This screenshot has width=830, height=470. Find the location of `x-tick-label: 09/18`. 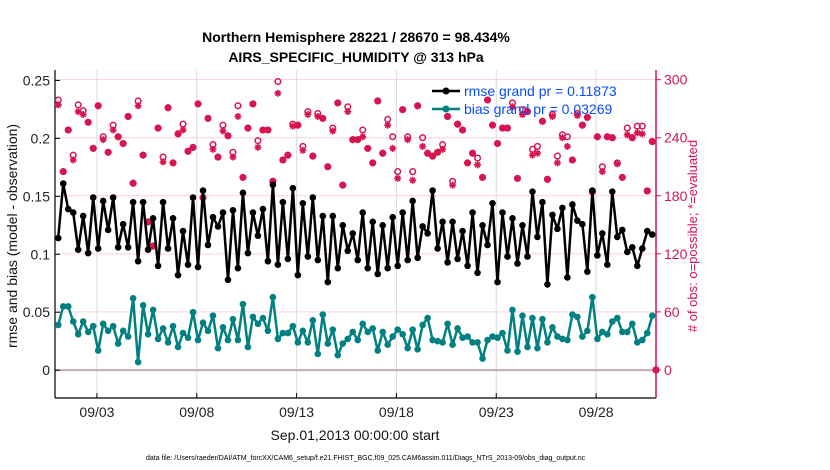

x-tick-label: 09/18 is located at coordinates (396, 412).